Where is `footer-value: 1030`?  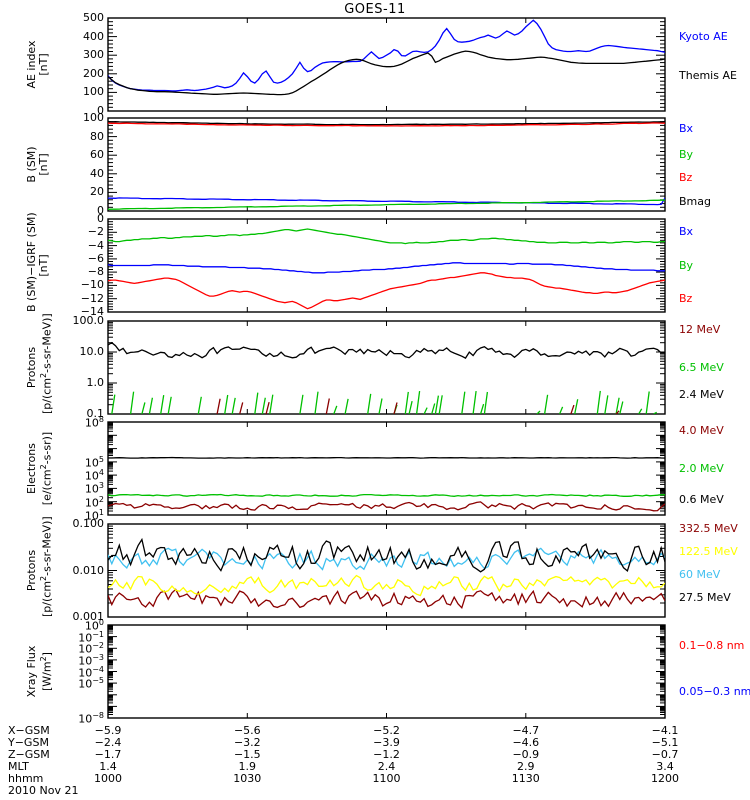 footer-value: 1030 is located at coordinates (247, 778).